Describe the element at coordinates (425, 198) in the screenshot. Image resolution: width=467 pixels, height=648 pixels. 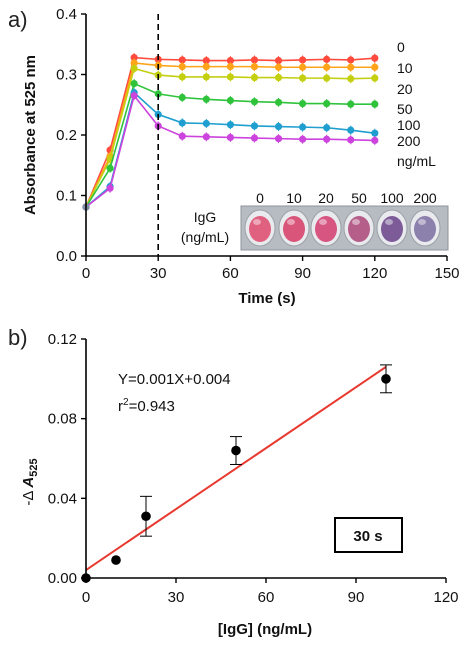
I see `inset-well-label: 200` at that location.